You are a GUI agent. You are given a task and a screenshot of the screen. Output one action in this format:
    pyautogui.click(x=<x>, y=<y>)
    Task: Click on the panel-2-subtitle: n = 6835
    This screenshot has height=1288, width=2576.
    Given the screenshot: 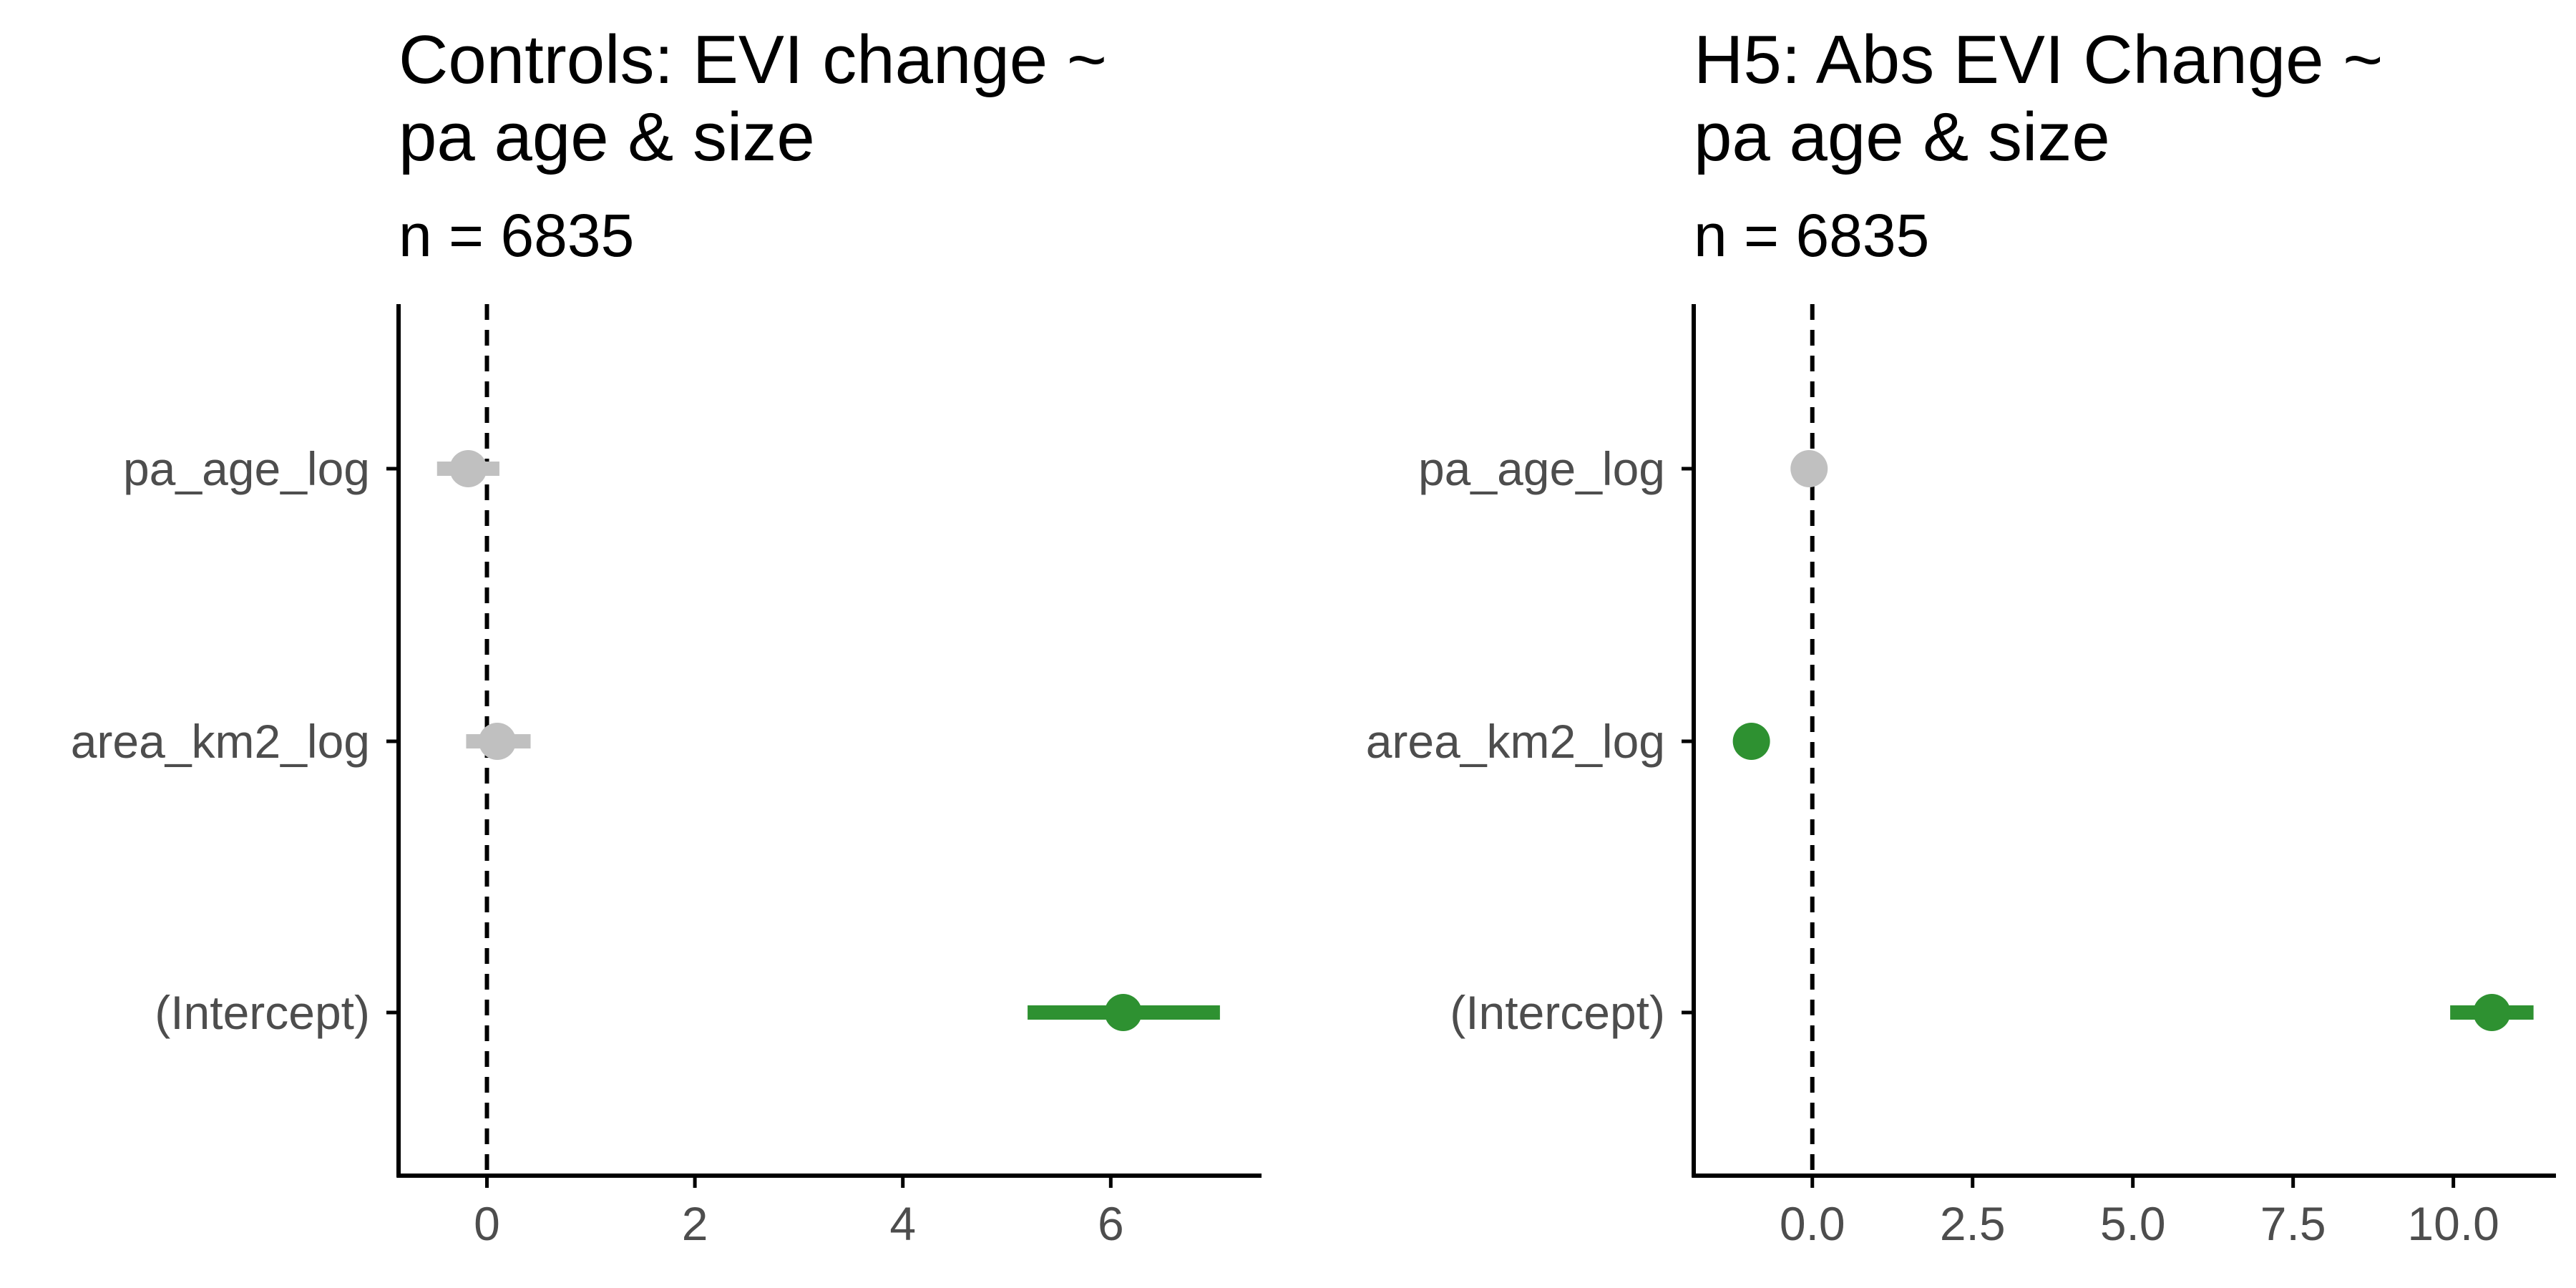 What is the action you would take?
    pyautogui.click(x=1812, y=235)
    